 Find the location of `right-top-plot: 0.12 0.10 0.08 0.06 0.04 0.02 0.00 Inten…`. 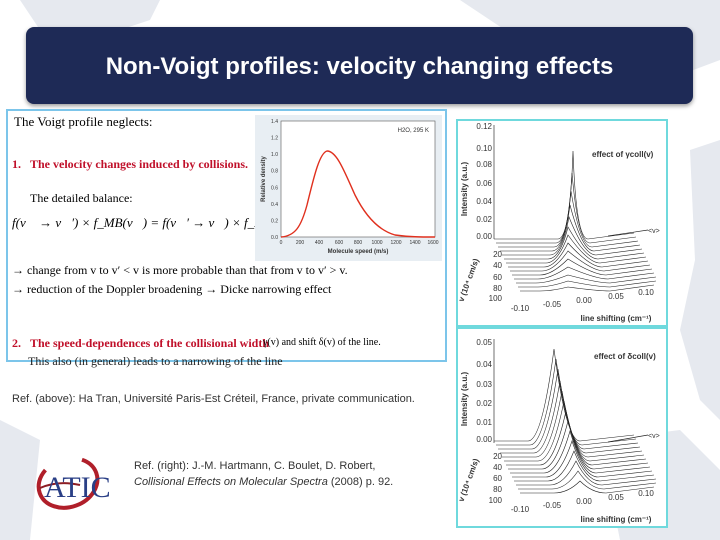

right-top-plot: 0.12 0.10 0.08 0.06 0.04 0.02 0.00 Inten… is located at coordinates (562, 223).